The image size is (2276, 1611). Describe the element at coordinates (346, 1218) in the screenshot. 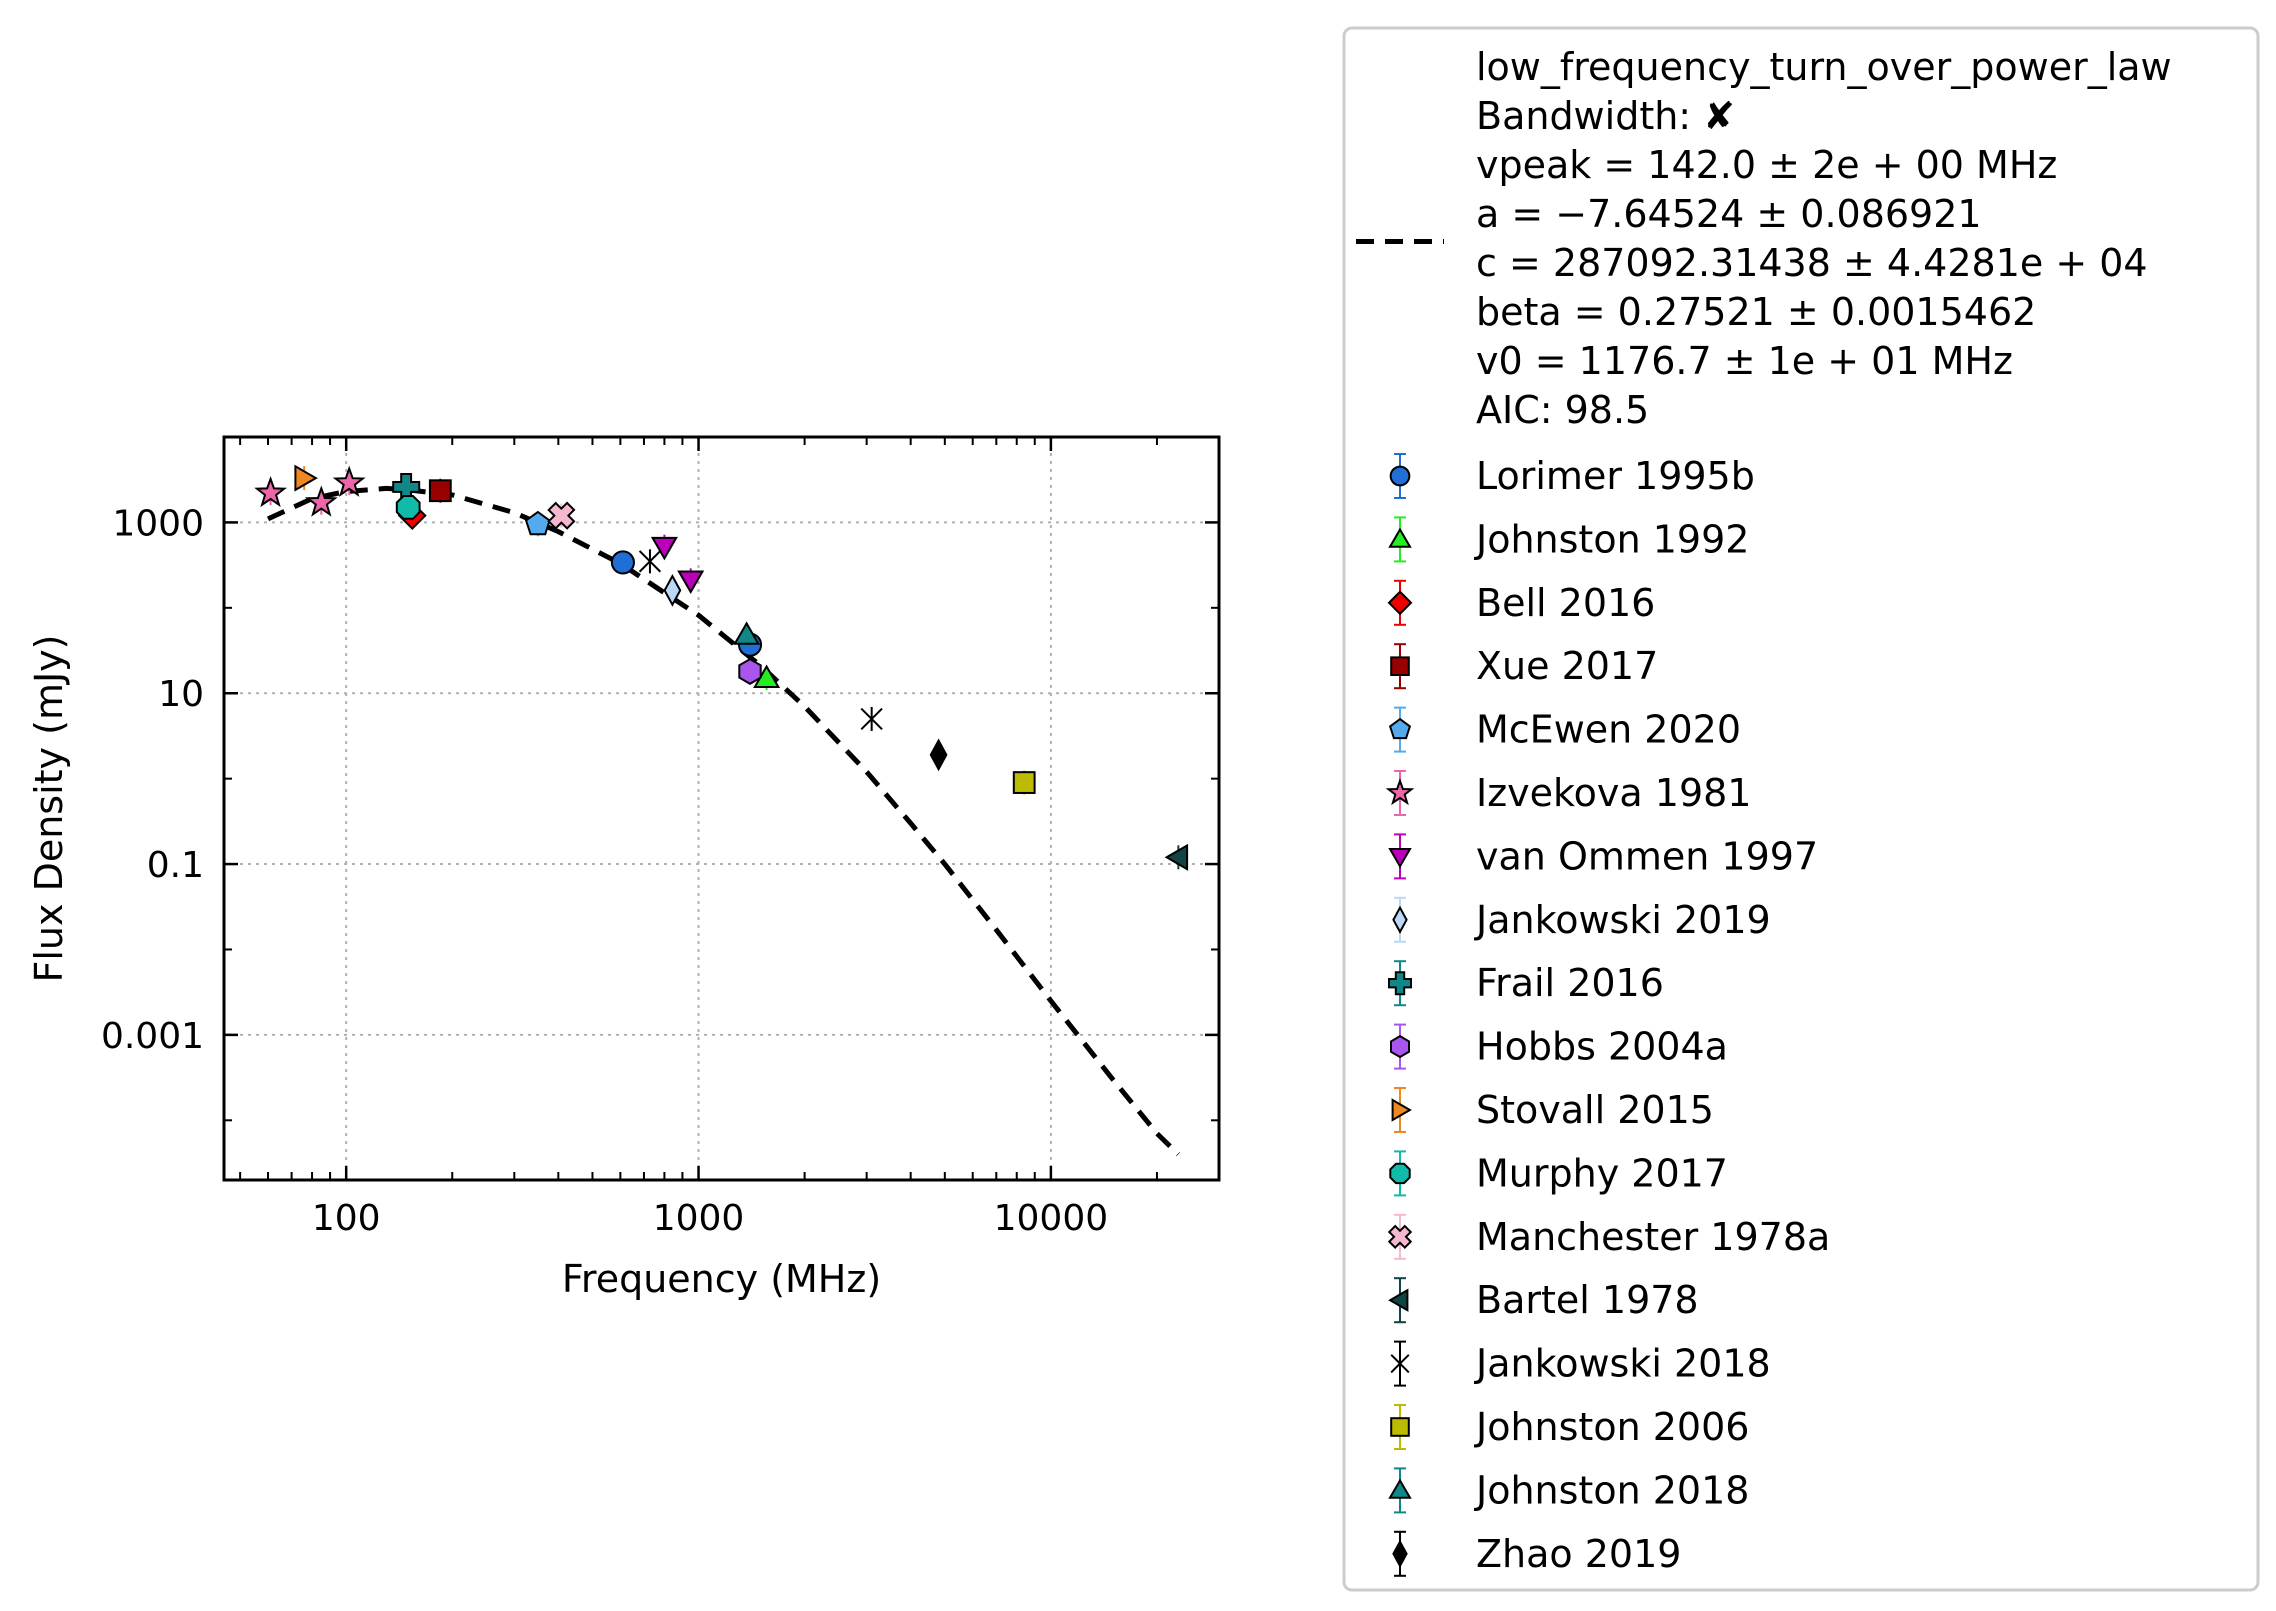

I see `x-tick-label: 100` at that location.